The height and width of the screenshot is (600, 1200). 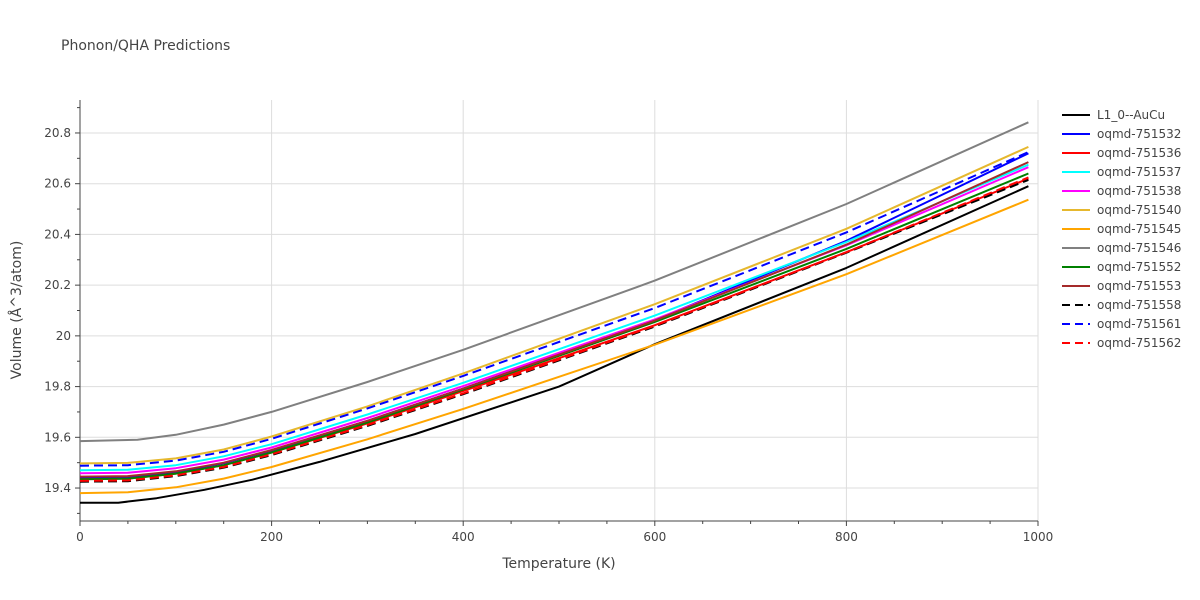 I want to click on legend-label: L1_0--AuCu, so click(x=1131, y=115).